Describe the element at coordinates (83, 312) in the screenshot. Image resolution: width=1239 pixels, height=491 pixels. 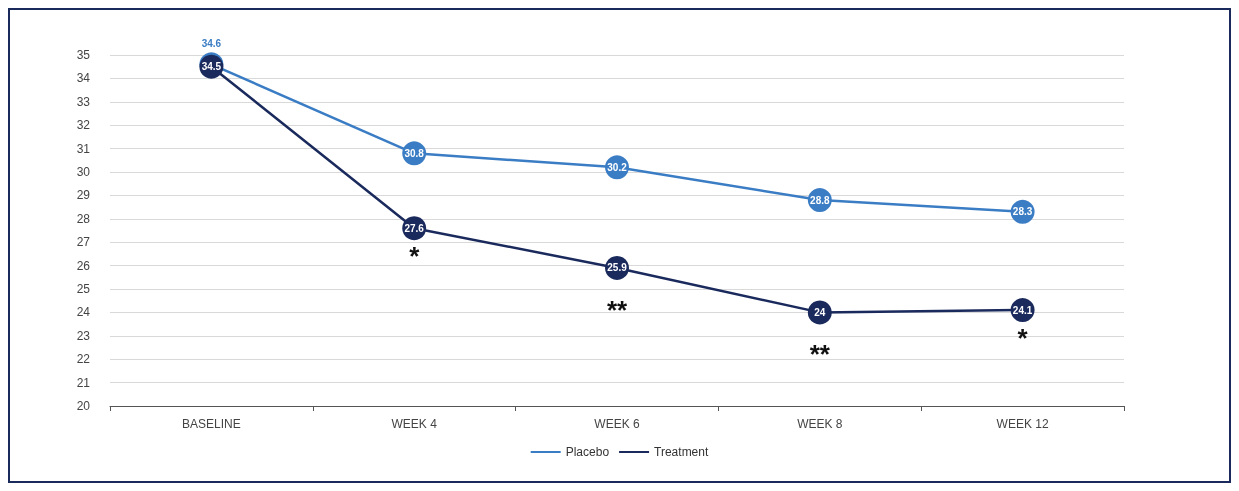
I see `y-tick-label: 24` at that location.